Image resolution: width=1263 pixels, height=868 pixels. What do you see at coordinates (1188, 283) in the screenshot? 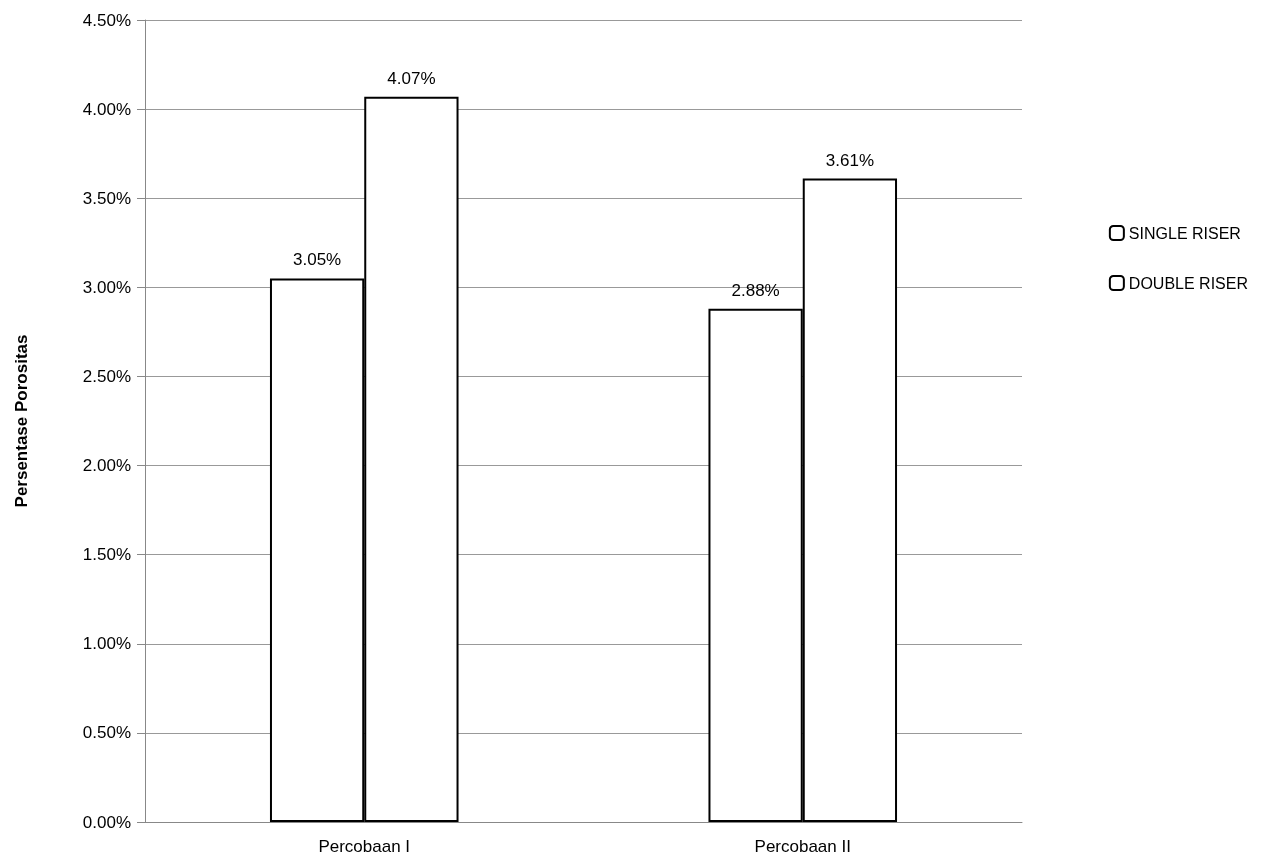
I see `legend-label: DOUBLE RISER` at bounding box center [1188, 283].